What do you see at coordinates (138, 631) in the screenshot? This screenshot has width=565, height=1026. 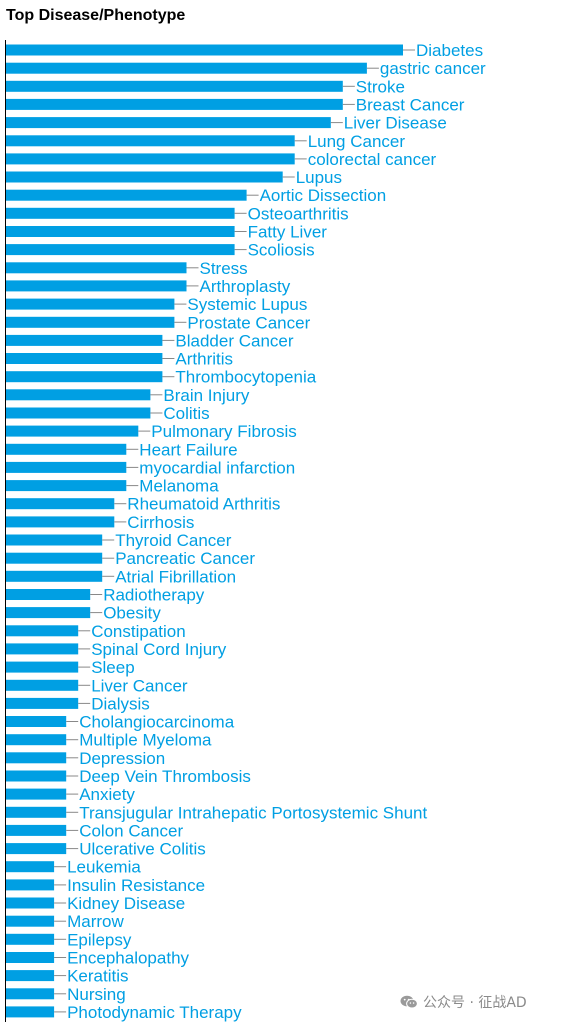 I see `bar-label: Constipation` at bounding box center [138, 631].